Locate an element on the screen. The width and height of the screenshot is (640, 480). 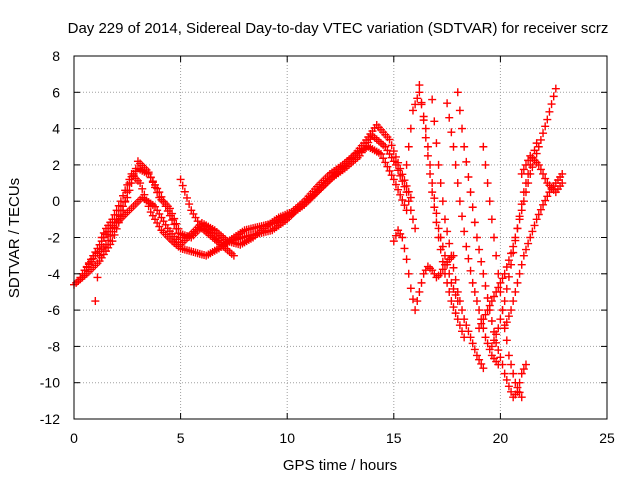
x-tick-label: 5 is located at coordinates (181, 438).